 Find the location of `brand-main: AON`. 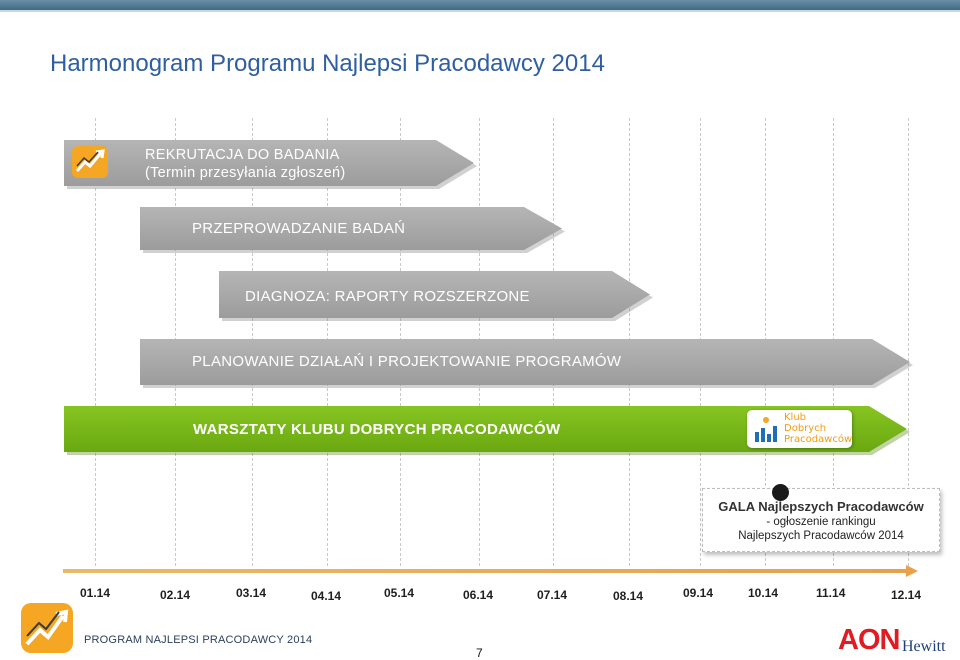

brand-main: AON is located at coordinates (869, 640).